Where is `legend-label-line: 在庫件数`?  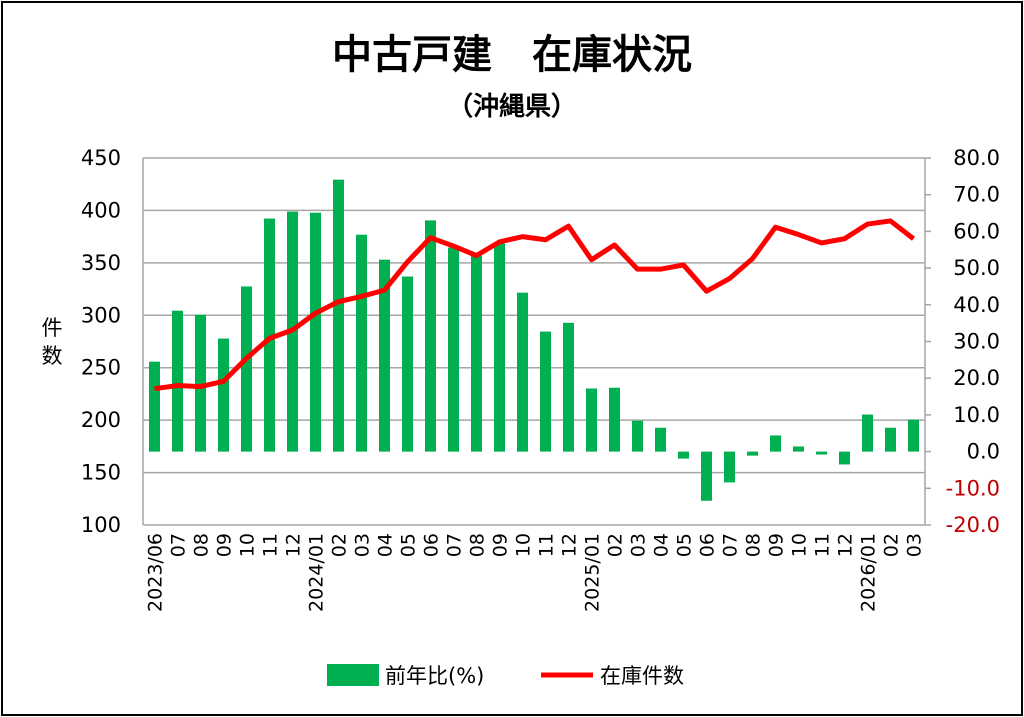 legend-label-line: 在庫件数 is located at coordinates (642, 676).